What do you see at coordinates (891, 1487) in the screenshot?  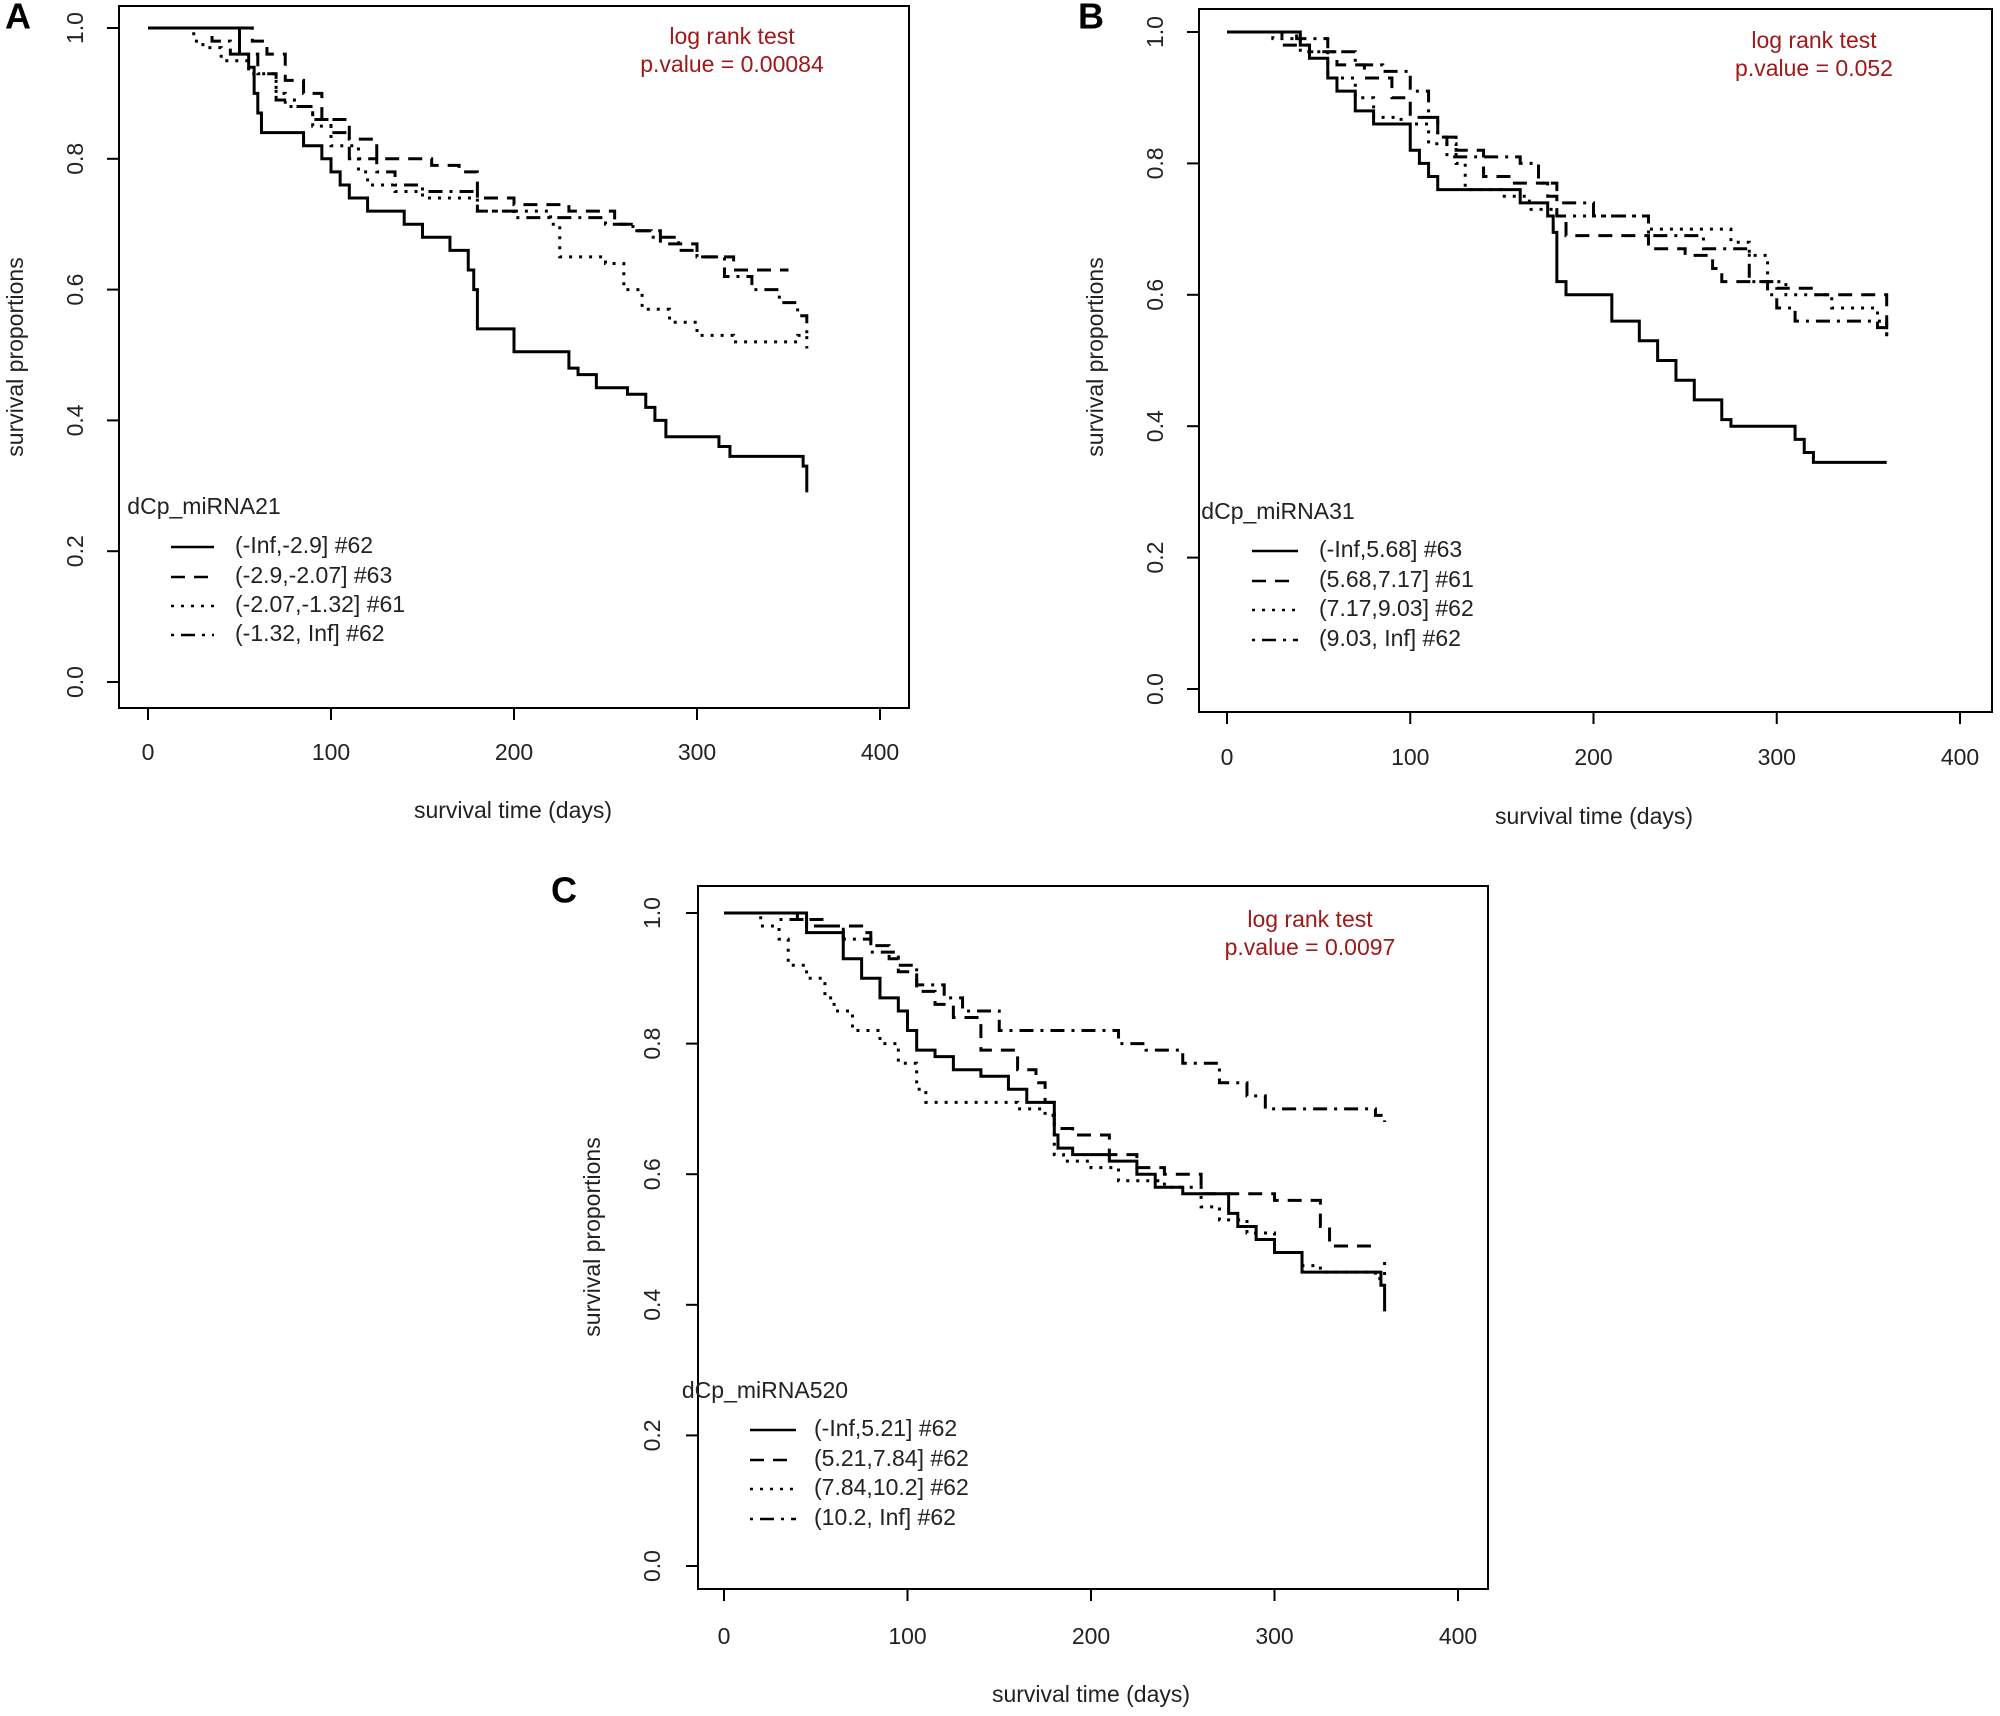 I see `legend-entry: (7.84,10.2] #62` at bounding box center [891, 1487].